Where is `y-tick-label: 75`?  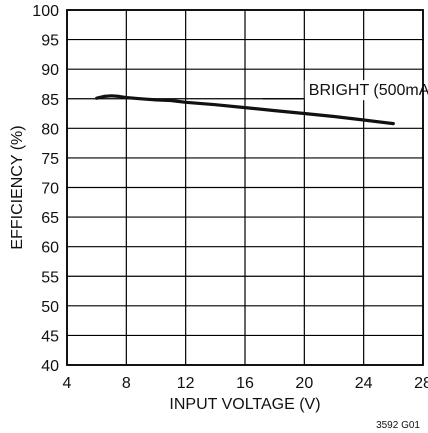
y-tick-label: 75 is located at coordinates (50, 159).